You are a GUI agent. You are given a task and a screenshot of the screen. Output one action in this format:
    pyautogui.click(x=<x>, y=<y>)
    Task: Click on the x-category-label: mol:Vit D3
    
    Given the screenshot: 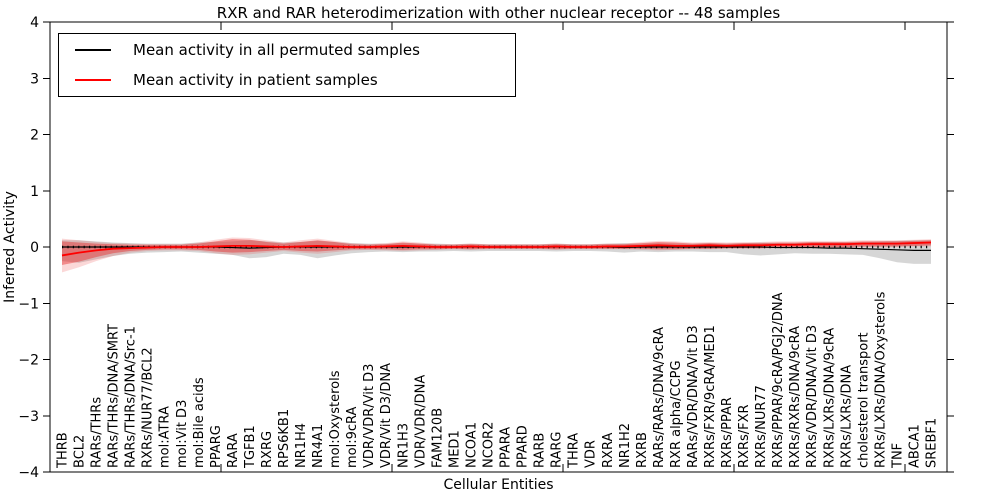 What is the action you would take?
    pyautogui.click(x=182, y=434)
    